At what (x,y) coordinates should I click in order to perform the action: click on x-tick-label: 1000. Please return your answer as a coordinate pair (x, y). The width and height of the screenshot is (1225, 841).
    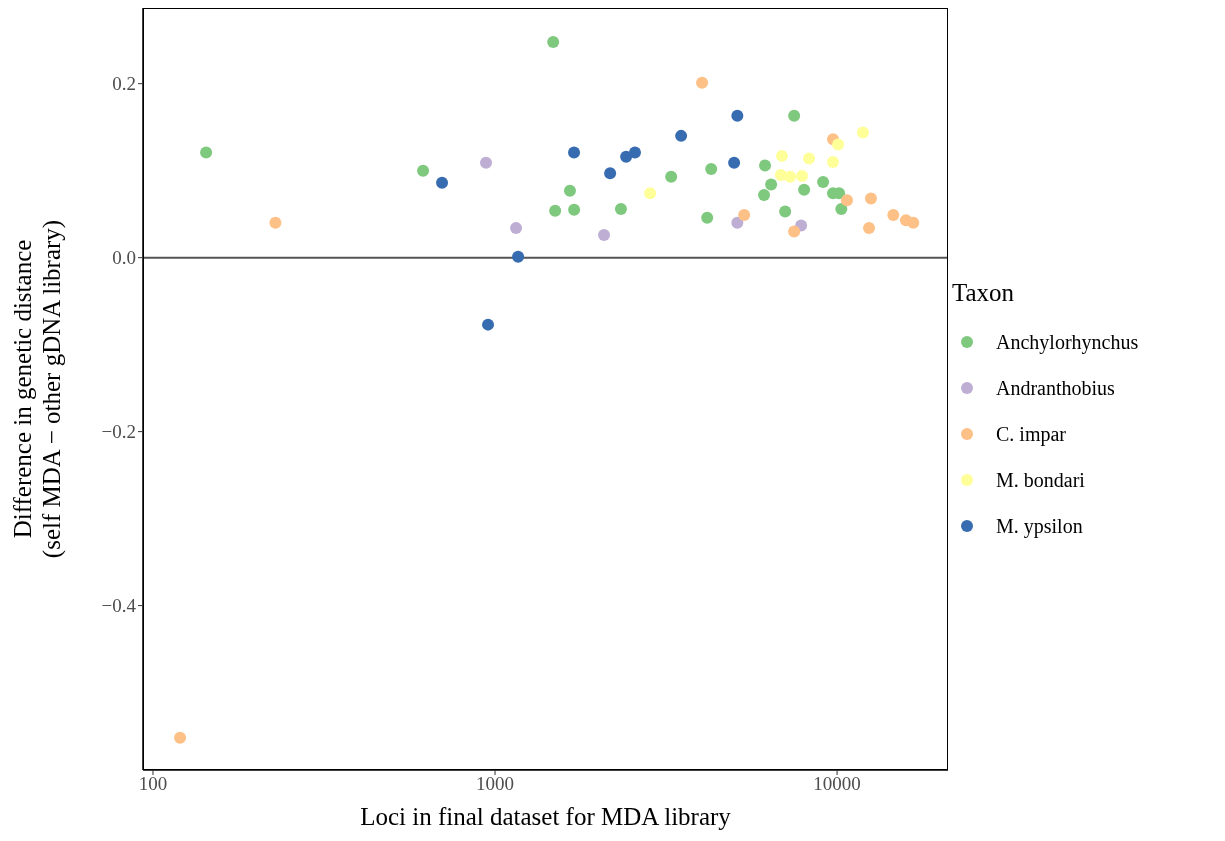
    Looking at the image, I should click on (495, 784).